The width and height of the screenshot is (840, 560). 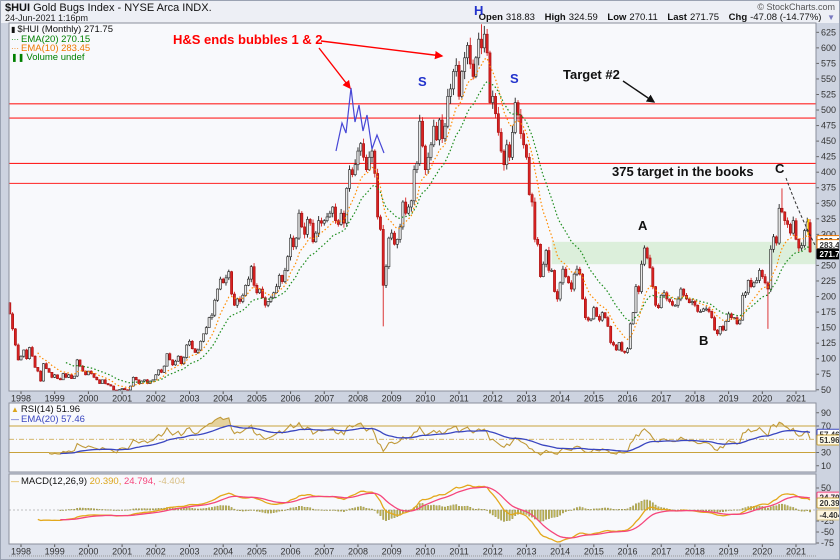 What do you see at coordinates (55, 399) in the screenshot?
I see `svg-text: 1999` at bounding box center [55, 399].